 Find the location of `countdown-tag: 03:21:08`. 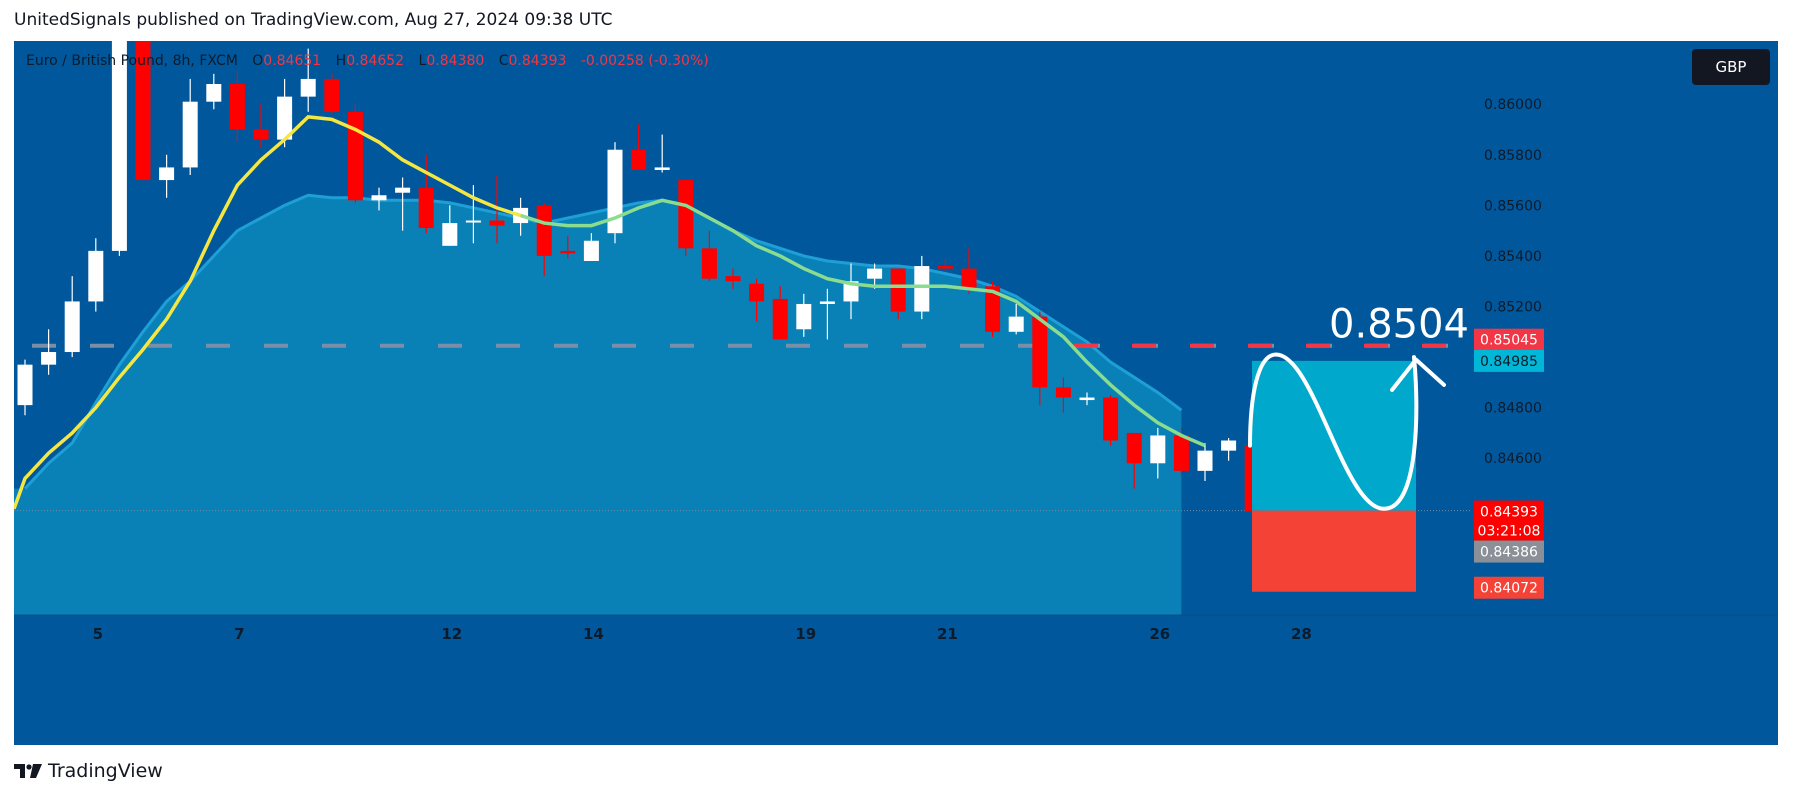

countdown-tag: 03:21:08 is located at coordinates (1509, 532).